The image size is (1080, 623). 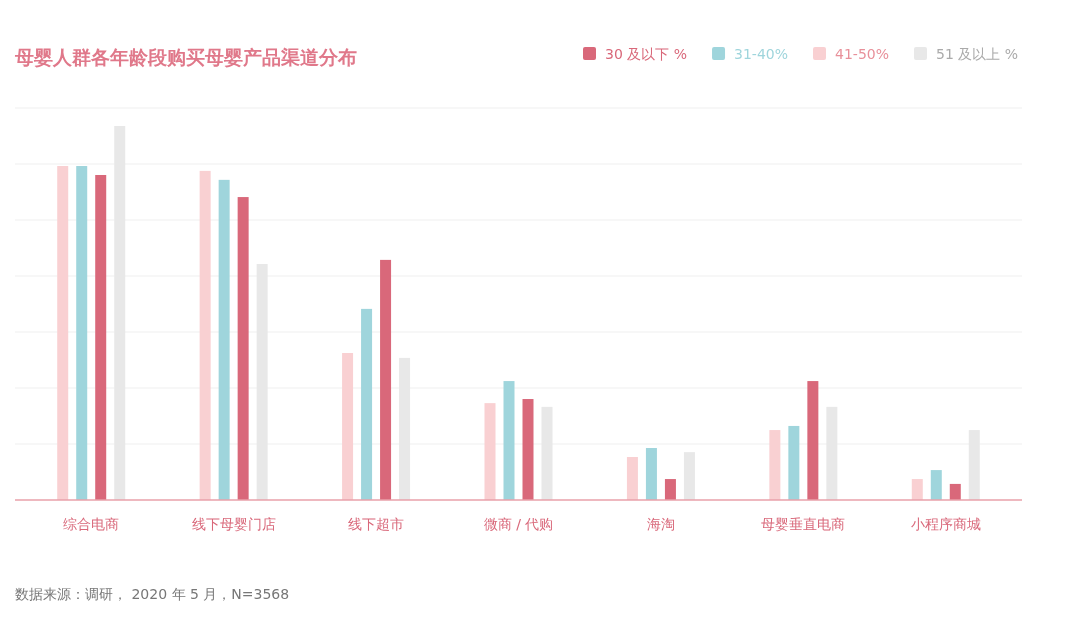 I want to click on x-tick-label: 海淘, so click(x=660, y=524).